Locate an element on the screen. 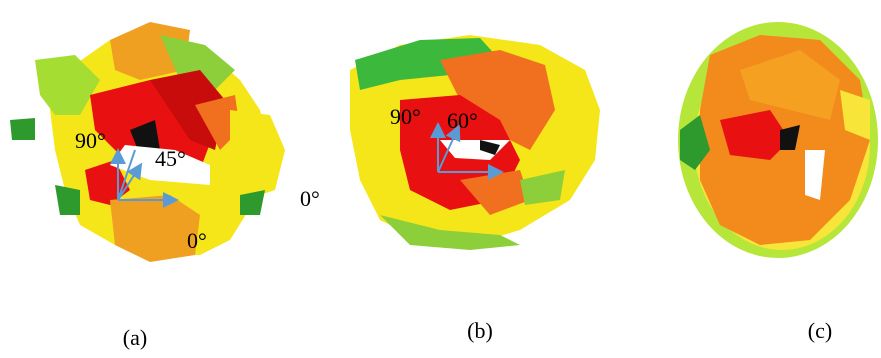 The width and height of the screenshot is (881, 358). caption: (a) is located at coordinates (135, 337).